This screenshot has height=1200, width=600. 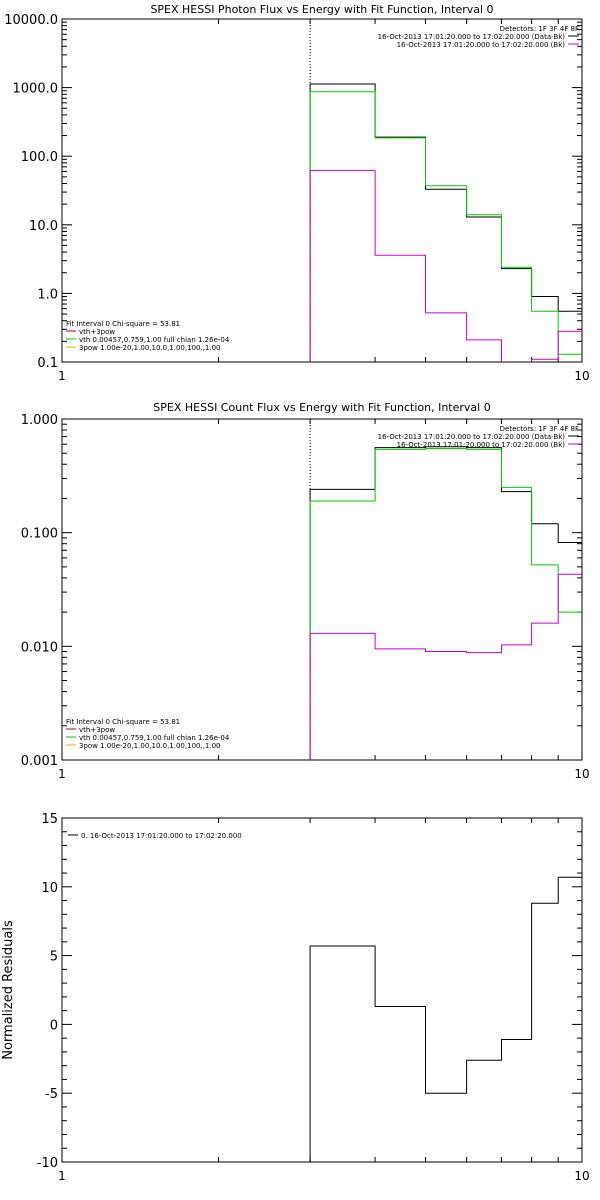 What do you see at coordinates (51, 1094) in the screenshot?
I see `residual-y-tick-label: -5` at bounding box center [51, 1094].